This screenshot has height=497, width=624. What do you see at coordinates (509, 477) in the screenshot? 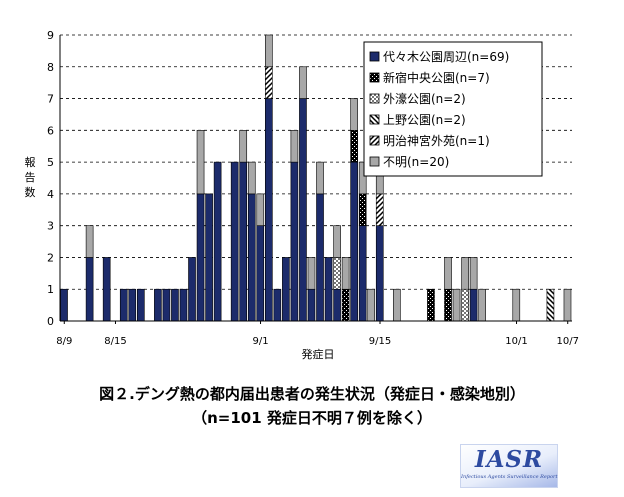
I see `logo-subtext: Infectious Agents Surveillance Report` at bounding box center [509, 477].